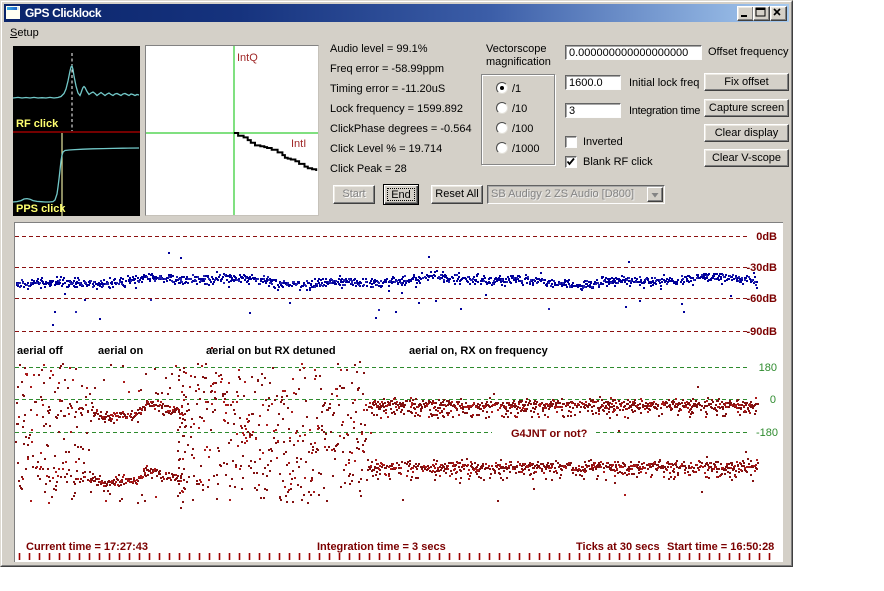 This screenshot has height=591, width=884. I want to click on svg-text: IntQ, so click(247, 58).